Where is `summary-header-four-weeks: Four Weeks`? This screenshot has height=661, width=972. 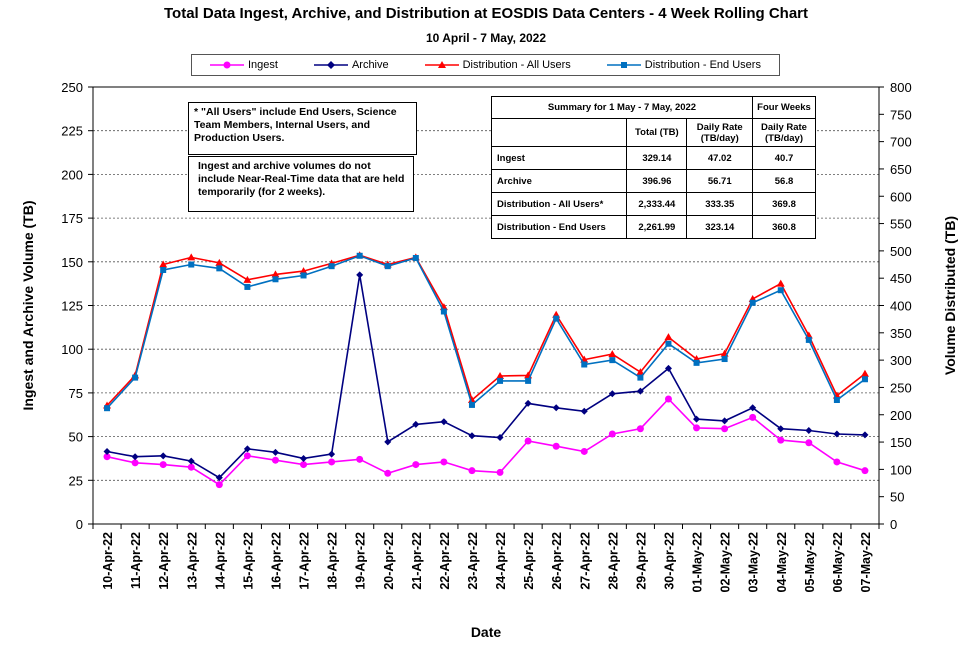 summary-header-four-weeks: Four Weeks is located at coordinates (784, 107).